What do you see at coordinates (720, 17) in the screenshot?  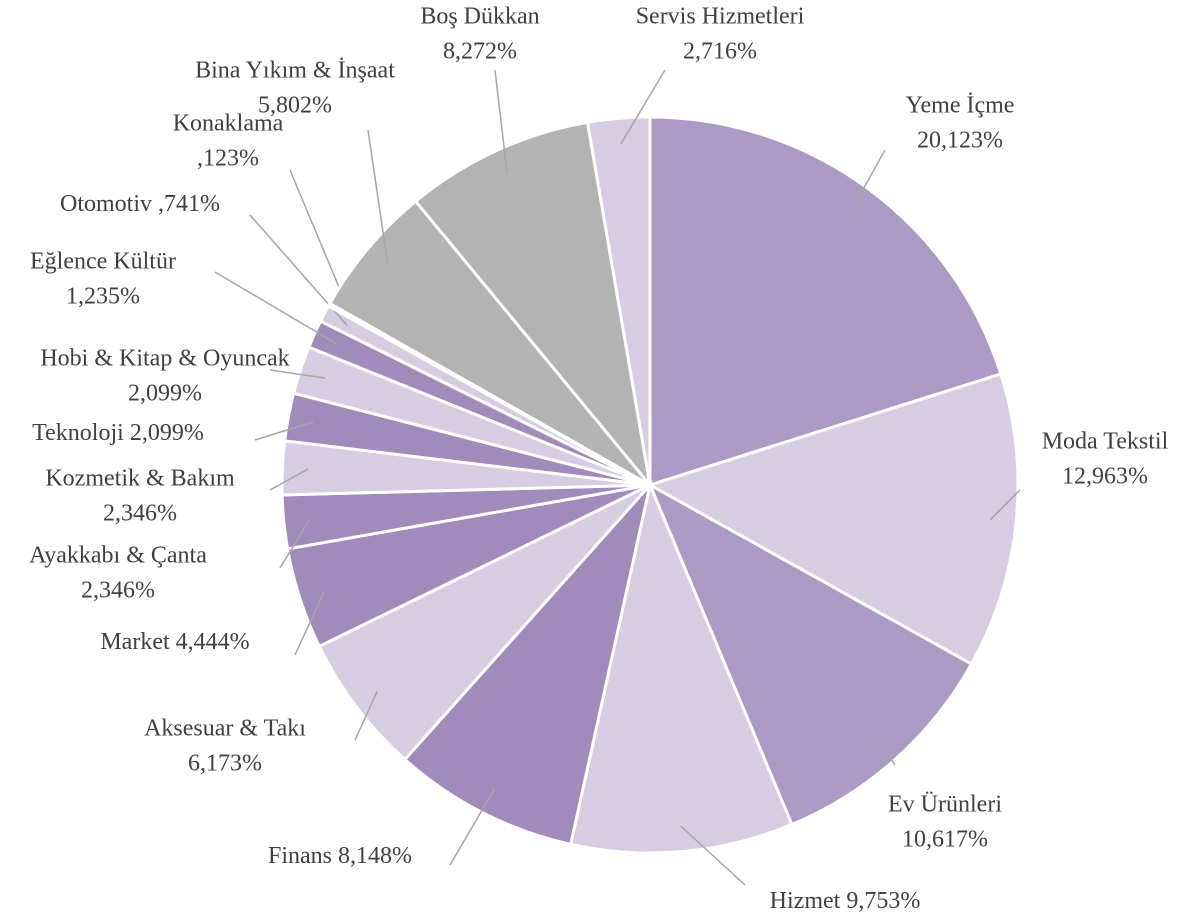 I see `slice-label: Servis Hizmetleri` at bounding box center [720, 17].